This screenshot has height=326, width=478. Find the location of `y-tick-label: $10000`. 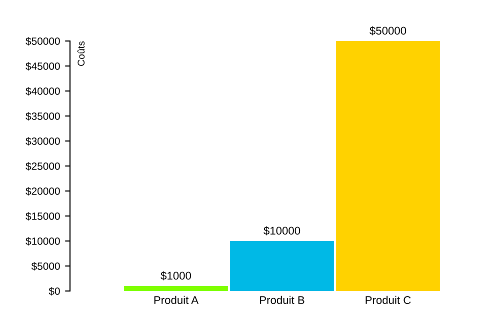

y-tick-label: $10000 is located at coordinates (43, 241).